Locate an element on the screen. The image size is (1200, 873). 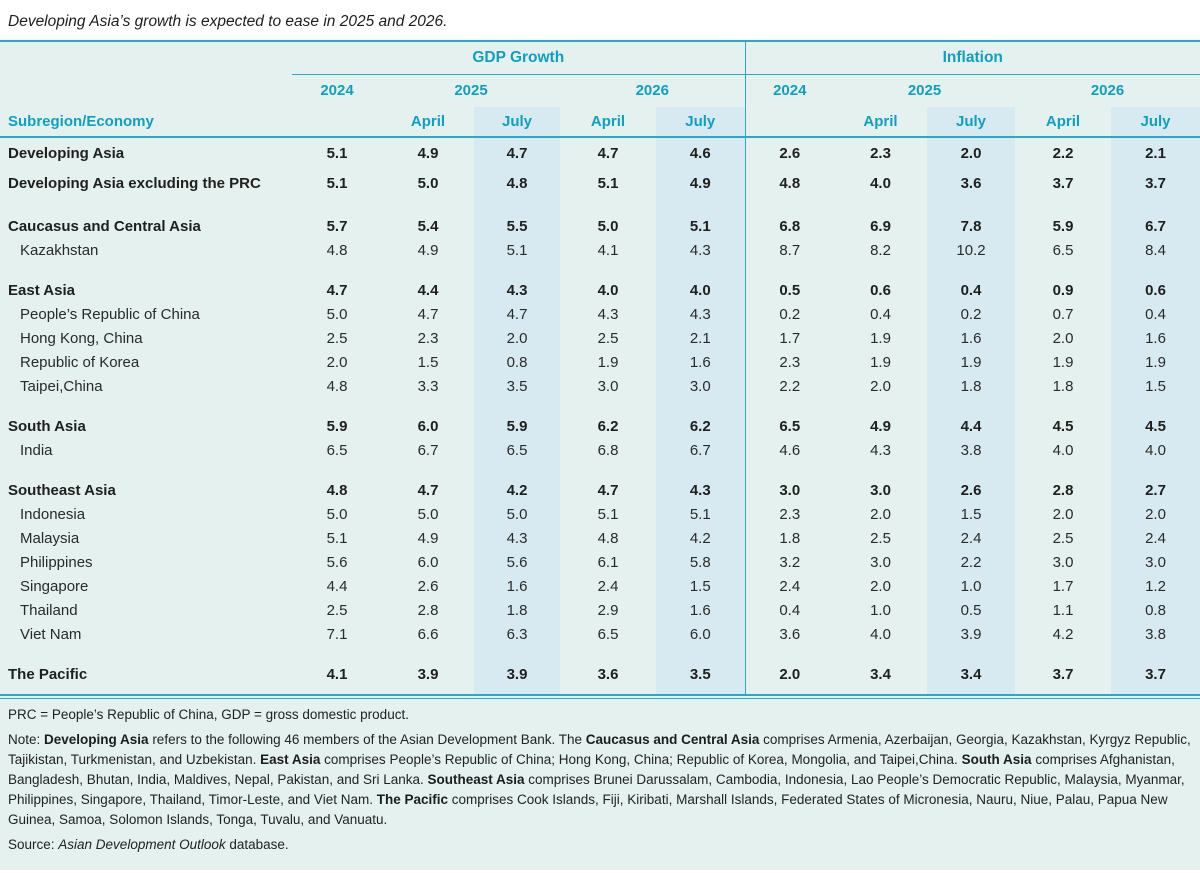
value-cell: 2.8 is located at coordinates (1063, 490).